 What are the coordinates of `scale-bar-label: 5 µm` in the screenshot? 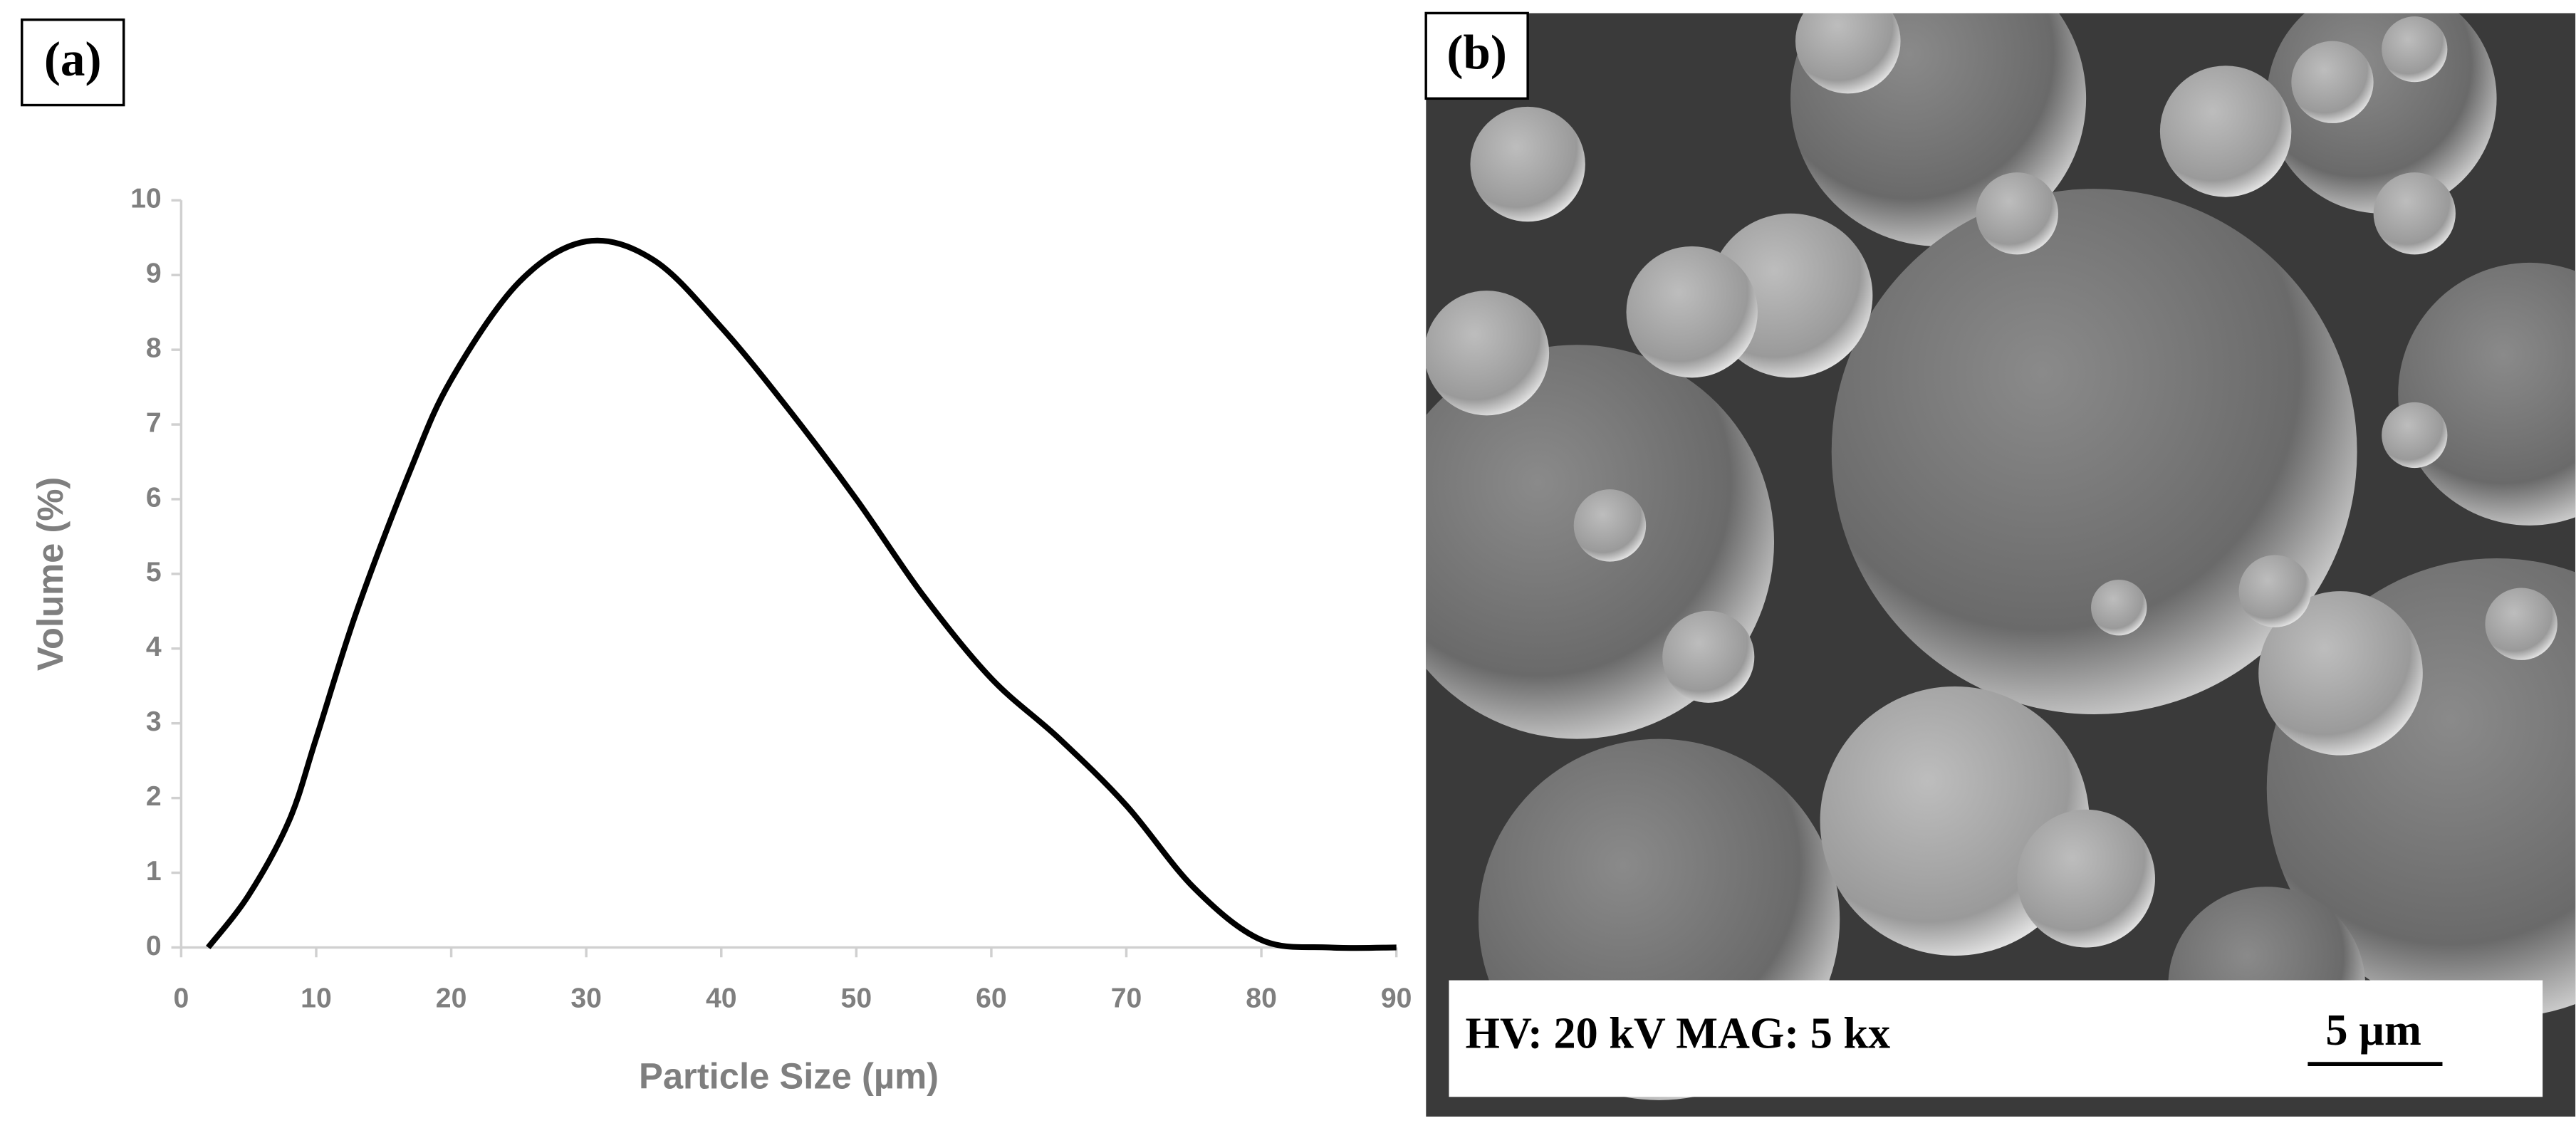 It's located at (2373, 1030).